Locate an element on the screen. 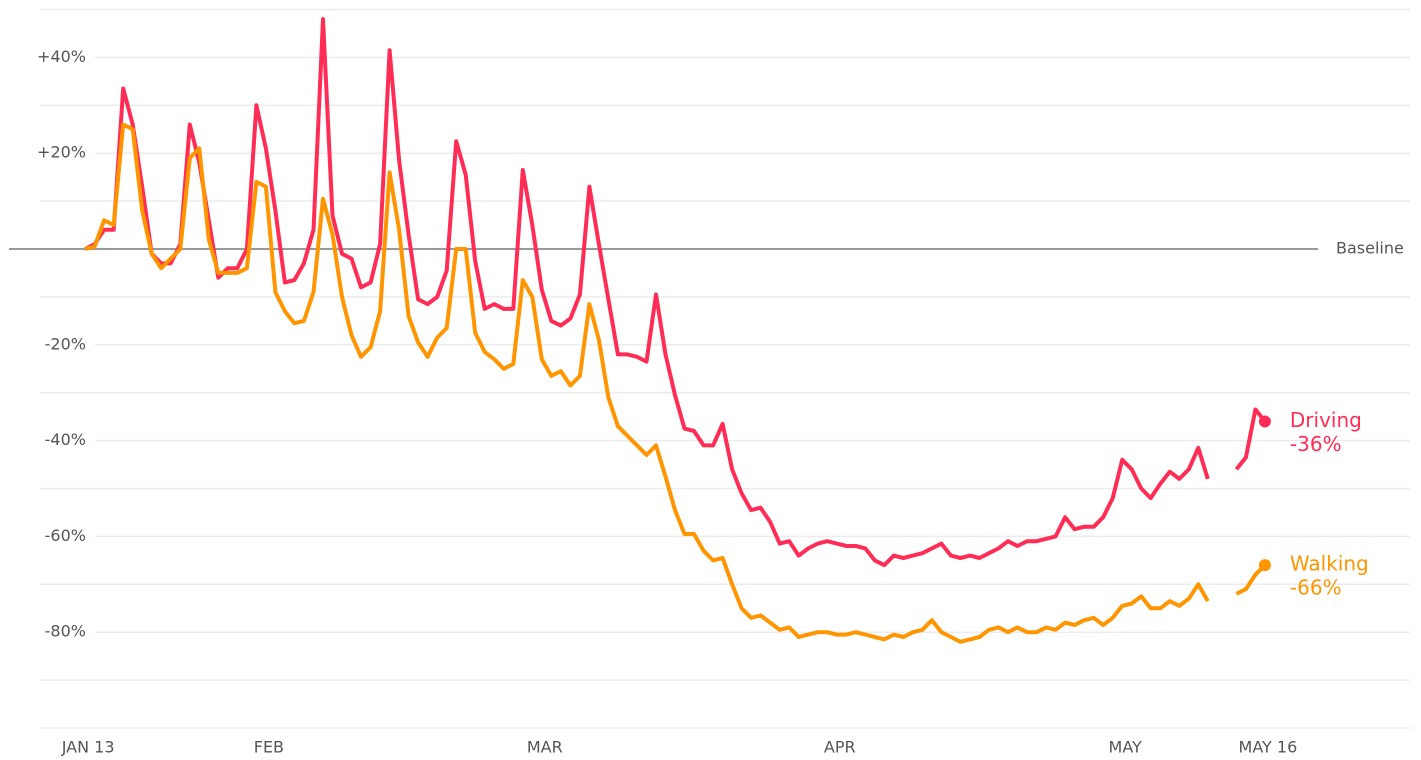 This screenshot has width=1421, height=760. y-tick-label: -20% is located at coordinates (65, 343).